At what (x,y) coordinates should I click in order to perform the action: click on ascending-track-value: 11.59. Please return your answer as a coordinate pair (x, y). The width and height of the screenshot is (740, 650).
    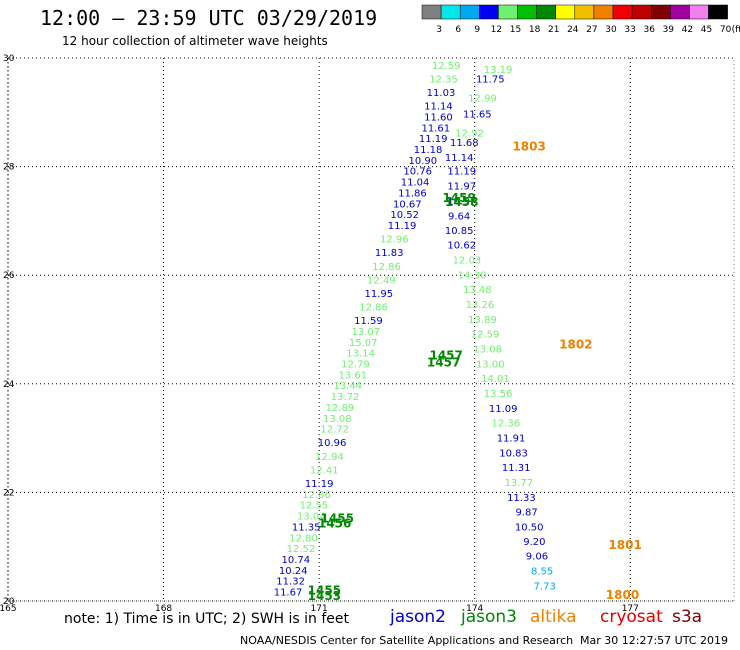
    Looking at the image, I should click on (368, 321).